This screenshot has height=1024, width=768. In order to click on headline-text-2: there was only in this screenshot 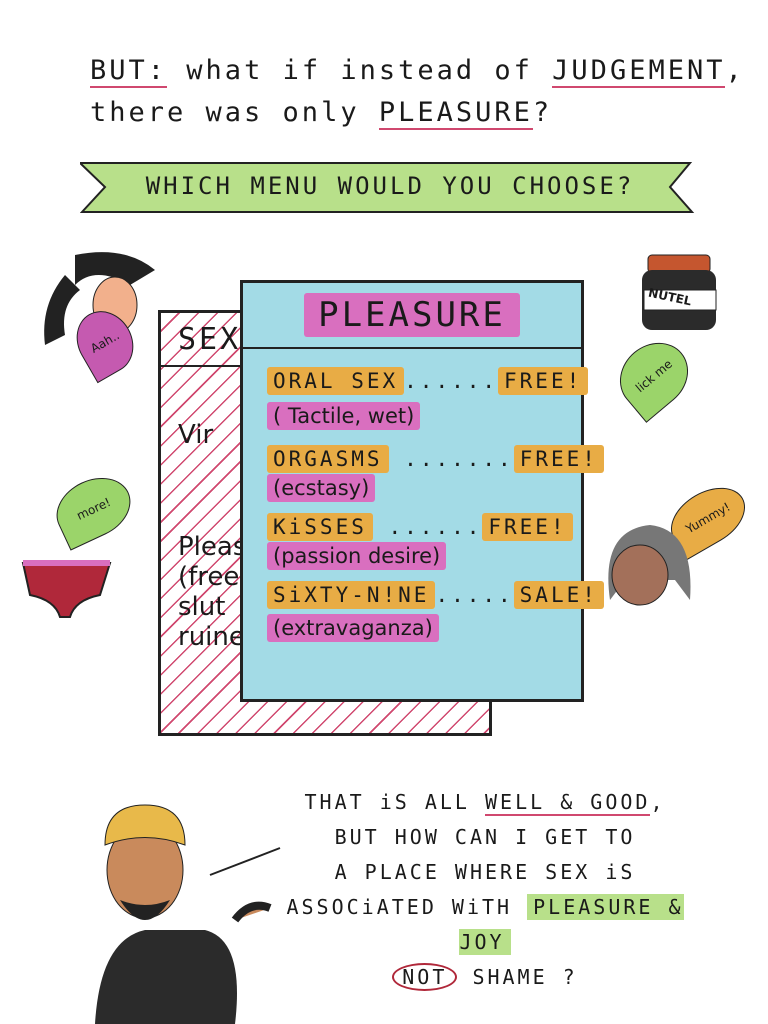, I will do `click(225, 112)`.